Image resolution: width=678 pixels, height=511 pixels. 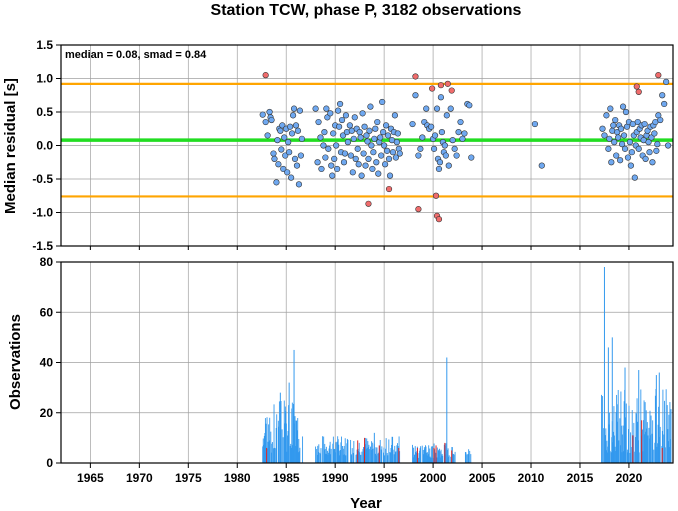 I want to click on residual-y-axis-label: Median residual [s], so click(x=10, y=146).